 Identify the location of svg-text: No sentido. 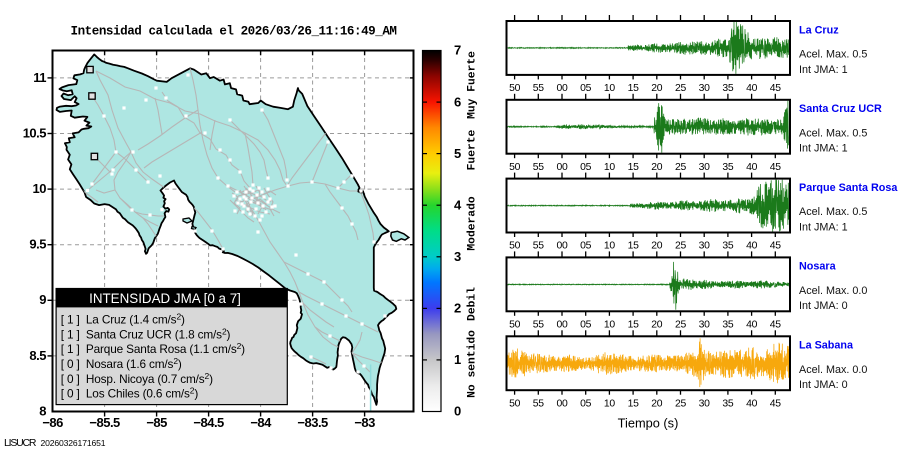
(473, 364).